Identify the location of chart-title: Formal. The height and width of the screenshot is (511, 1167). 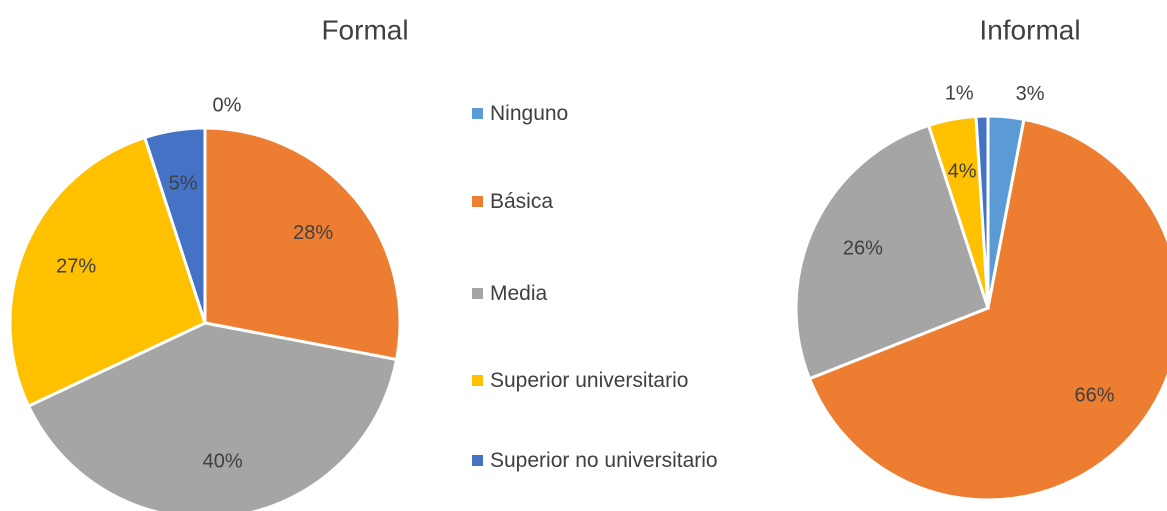
(364, 29).